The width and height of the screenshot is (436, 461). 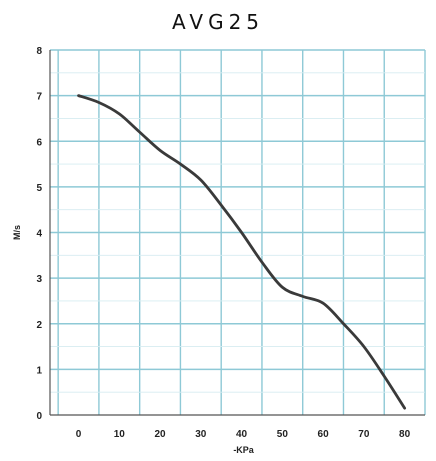 What do you see at coordinates (39, 142) in the screenshot?
I see `y-tick-label: 6` at bounding box center [39, 142].